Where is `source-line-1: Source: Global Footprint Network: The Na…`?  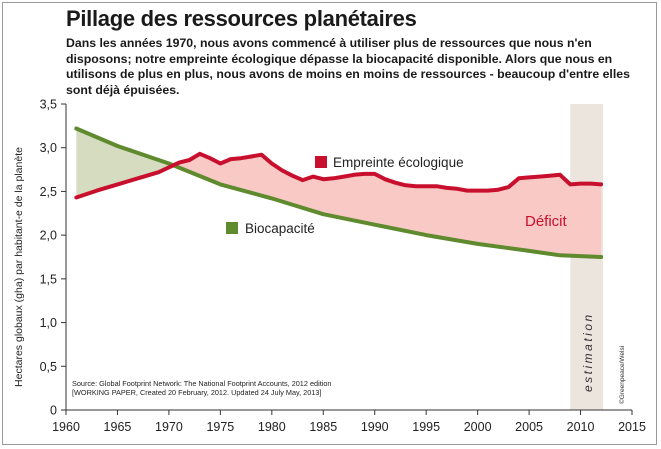
source-line-1: Source: Global Footprint Network: The Na… is located at coordinates (201, 383).